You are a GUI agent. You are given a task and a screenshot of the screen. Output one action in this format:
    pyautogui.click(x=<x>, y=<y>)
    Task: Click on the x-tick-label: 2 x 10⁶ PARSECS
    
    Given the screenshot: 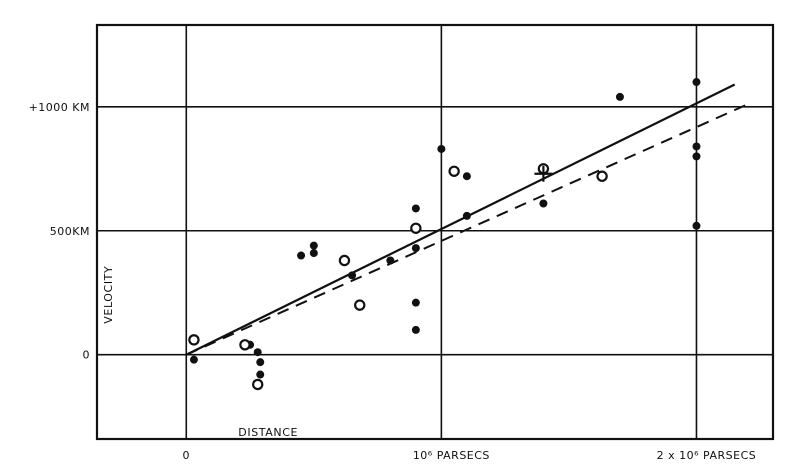 What is the action you would take?
    pyautogui.click(x=707, y=455)
    